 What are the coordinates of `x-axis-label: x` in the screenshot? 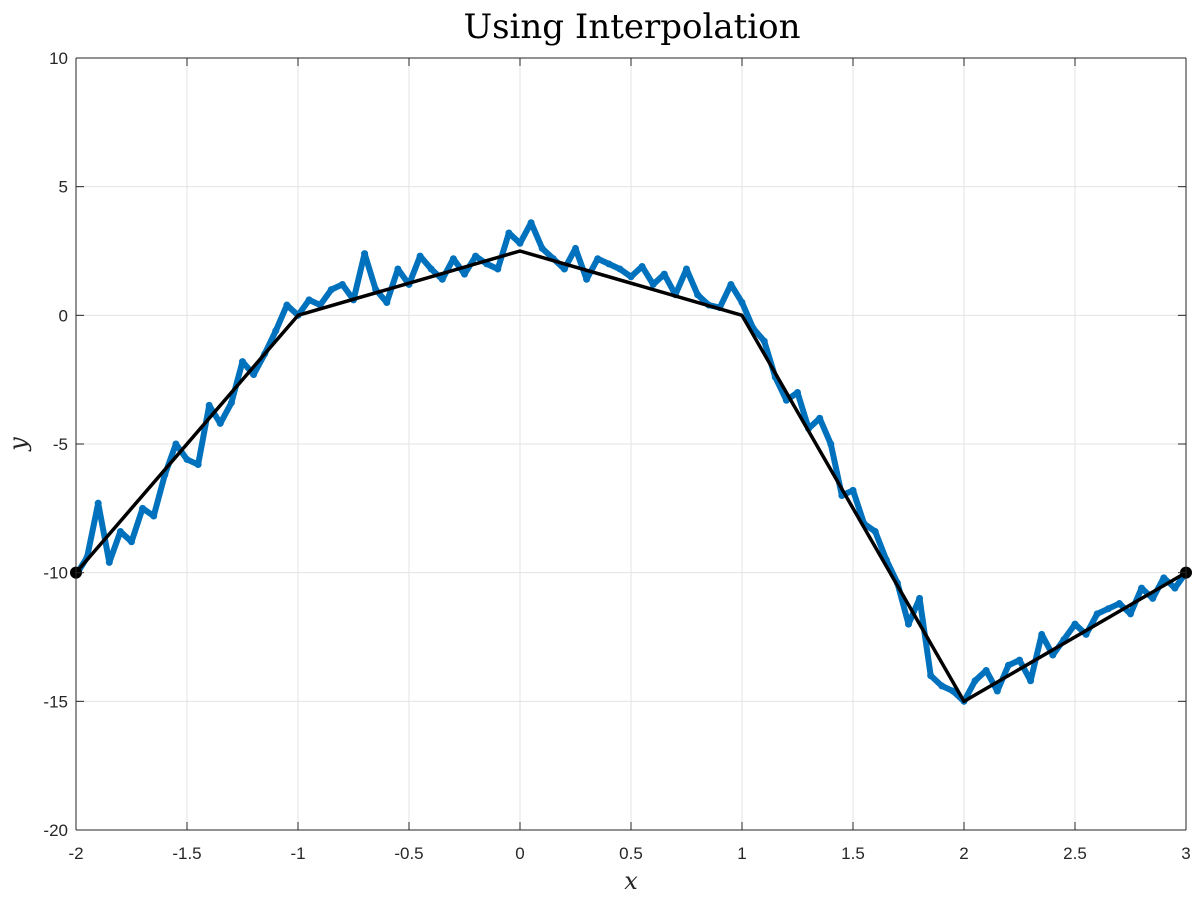 It's located at (631, 881).